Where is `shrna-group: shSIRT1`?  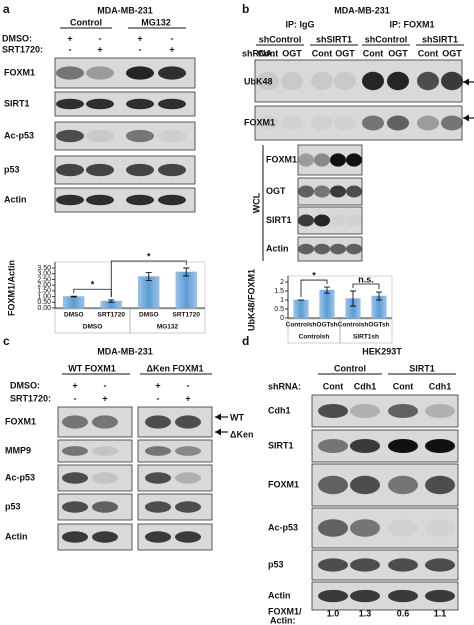 shrna-group: shSIRT1 is located at coordinates (334, 39).